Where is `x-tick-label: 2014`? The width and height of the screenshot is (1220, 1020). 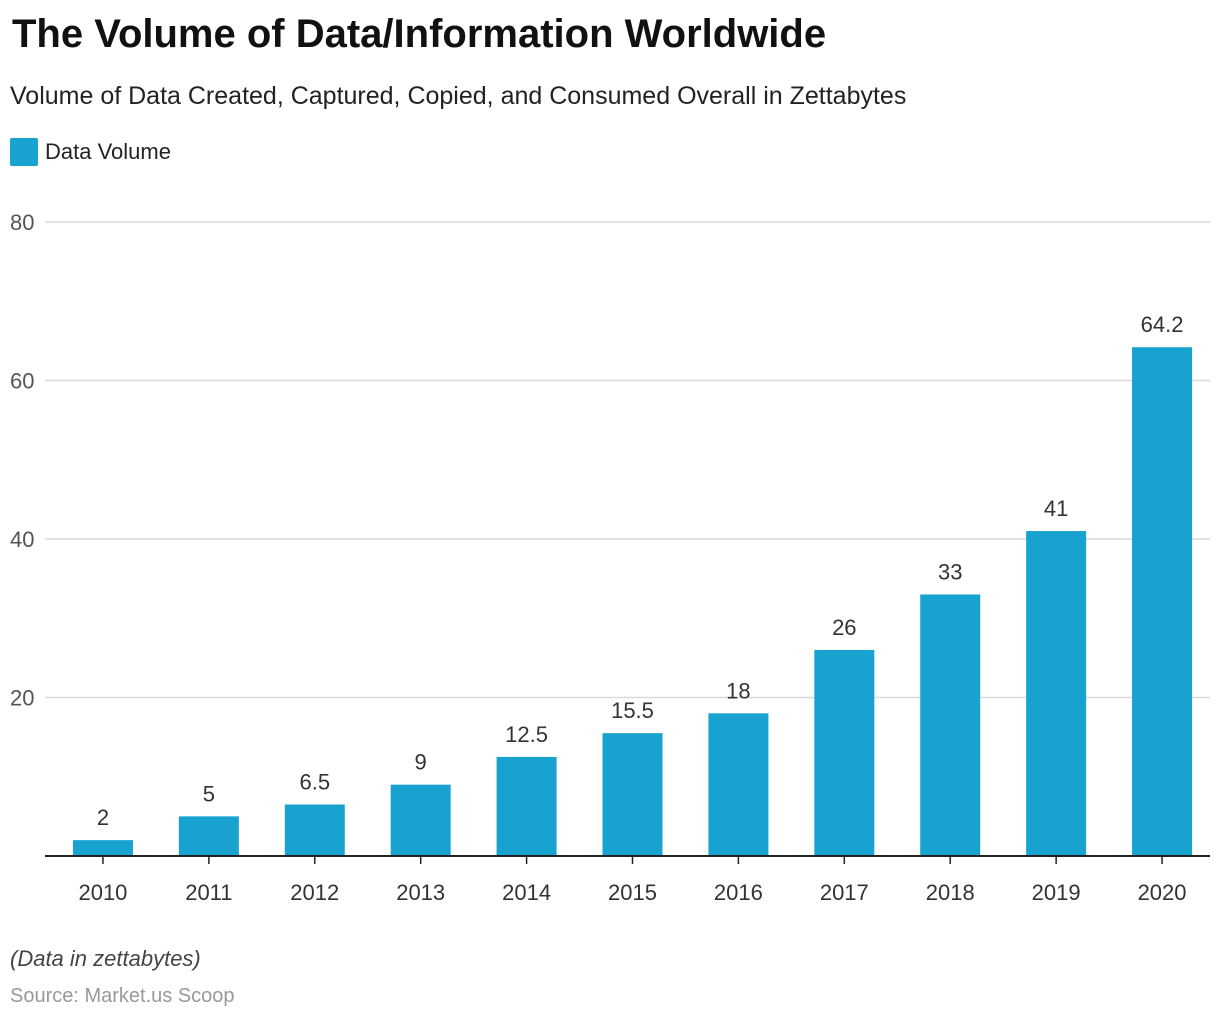
x-tick-label: 2014 is located at coordinates (526, 892).